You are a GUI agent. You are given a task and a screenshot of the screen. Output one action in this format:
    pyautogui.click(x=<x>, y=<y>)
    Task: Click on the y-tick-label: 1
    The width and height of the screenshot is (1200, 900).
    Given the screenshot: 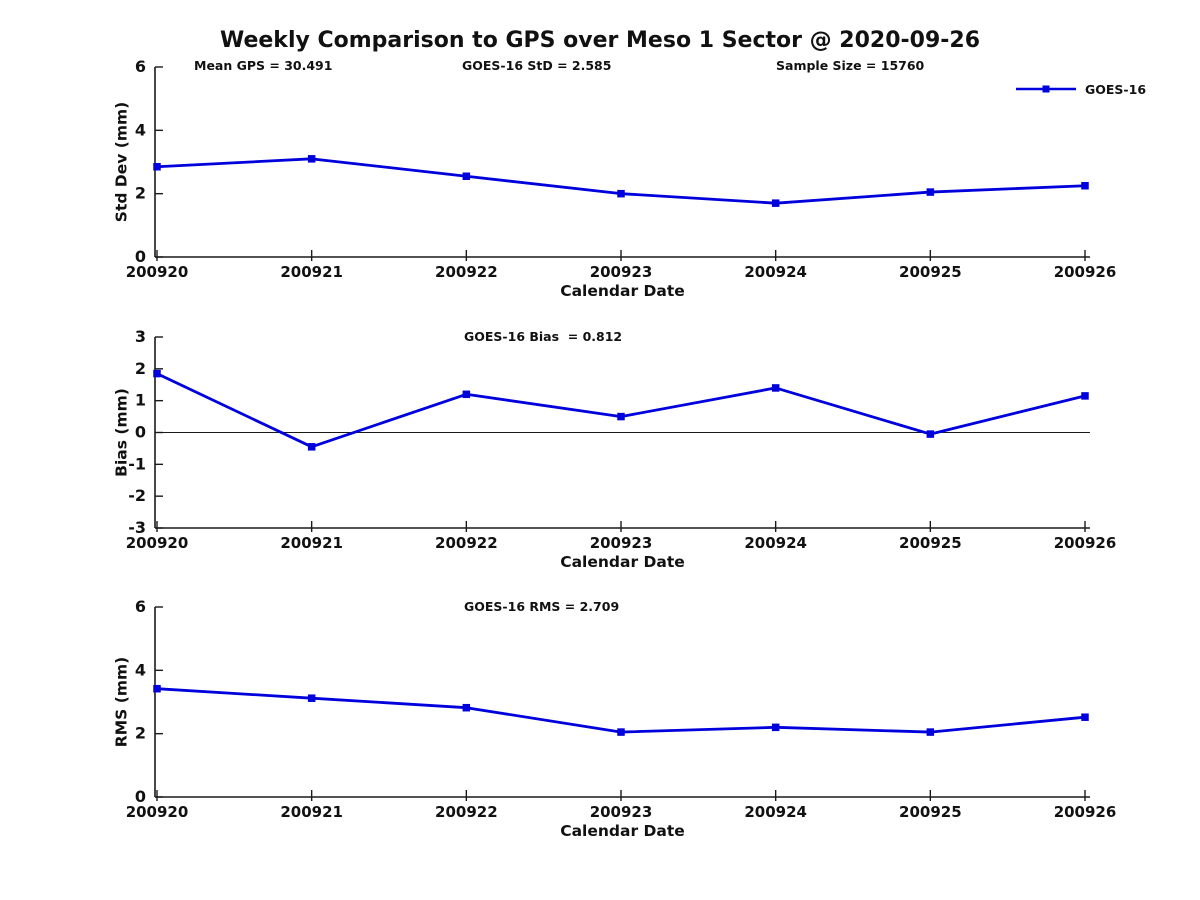 What is the action you would take?
    pyautogui.click(x=140, y=400)
    